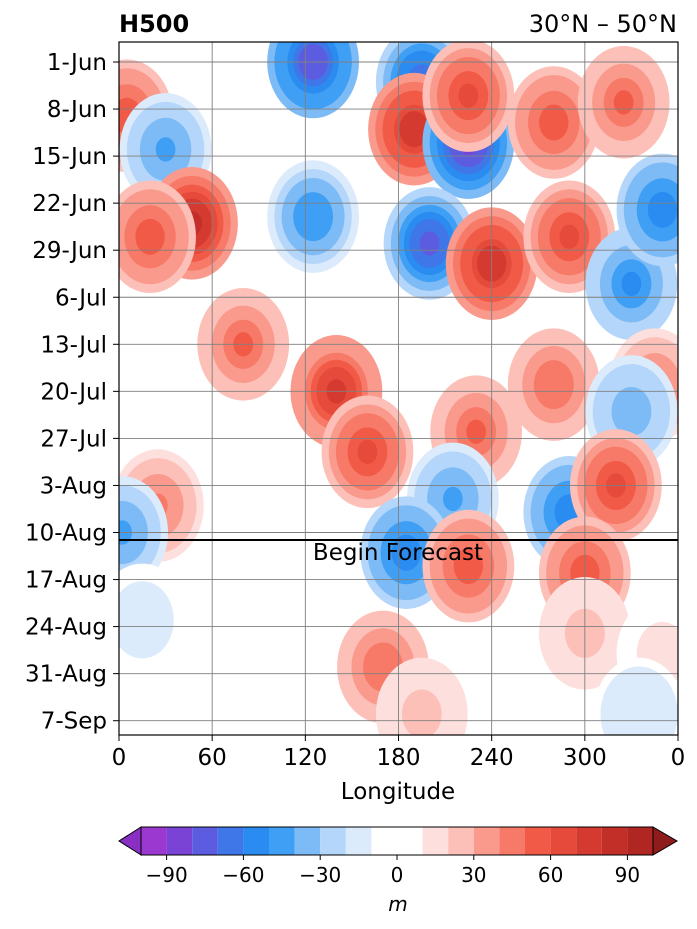  Describe the element at coordinates (305, 758) in the screenshot. I see `x-tick-label: 120` at that location.